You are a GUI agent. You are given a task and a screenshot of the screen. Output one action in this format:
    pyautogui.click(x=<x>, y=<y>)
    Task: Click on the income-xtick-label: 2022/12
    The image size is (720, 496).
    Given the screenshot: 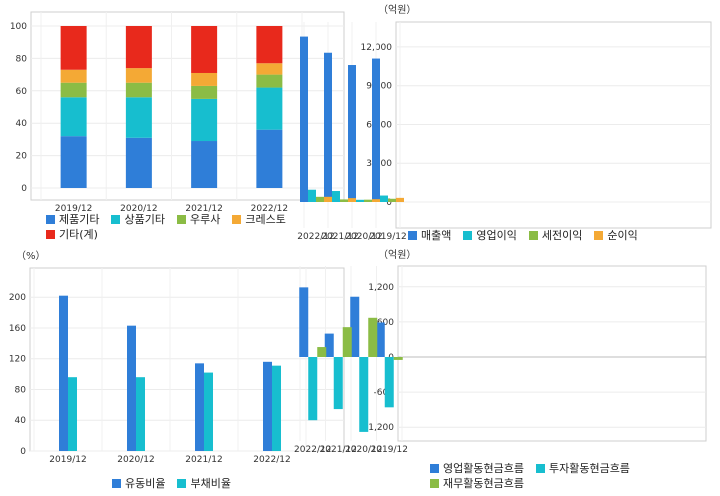 What is the action you would take?
    pyautogui.click(x=315, y=237)
    